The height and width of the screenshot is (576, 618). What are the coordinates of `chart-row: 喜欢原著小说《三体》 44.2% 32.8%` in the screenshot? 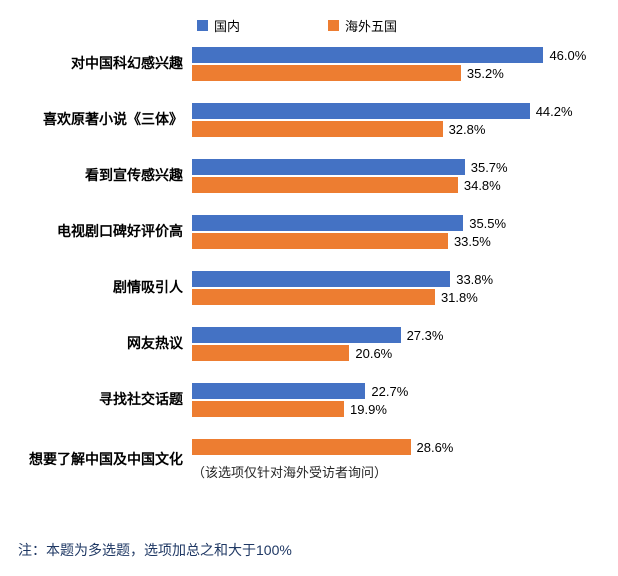 It's located at (309, 120).